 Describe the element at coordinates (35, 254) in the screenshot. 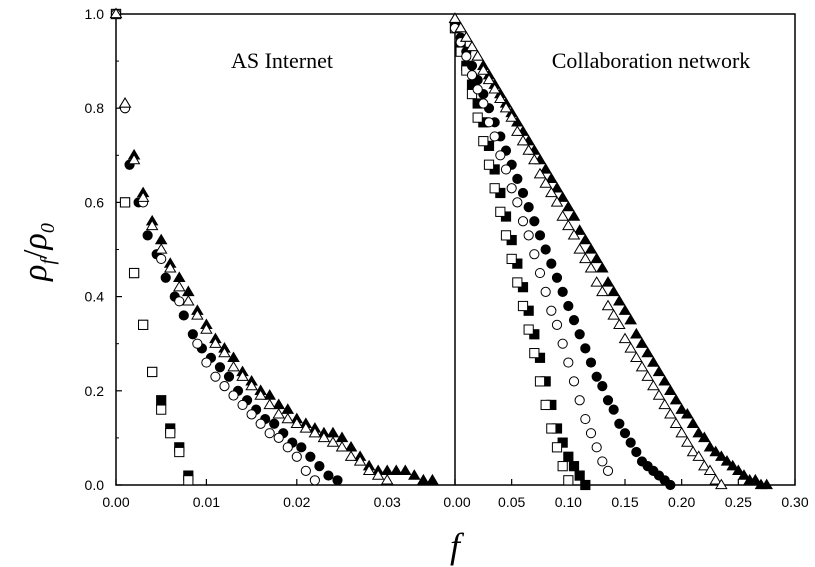

I see `y-label-slash: /` at that location.